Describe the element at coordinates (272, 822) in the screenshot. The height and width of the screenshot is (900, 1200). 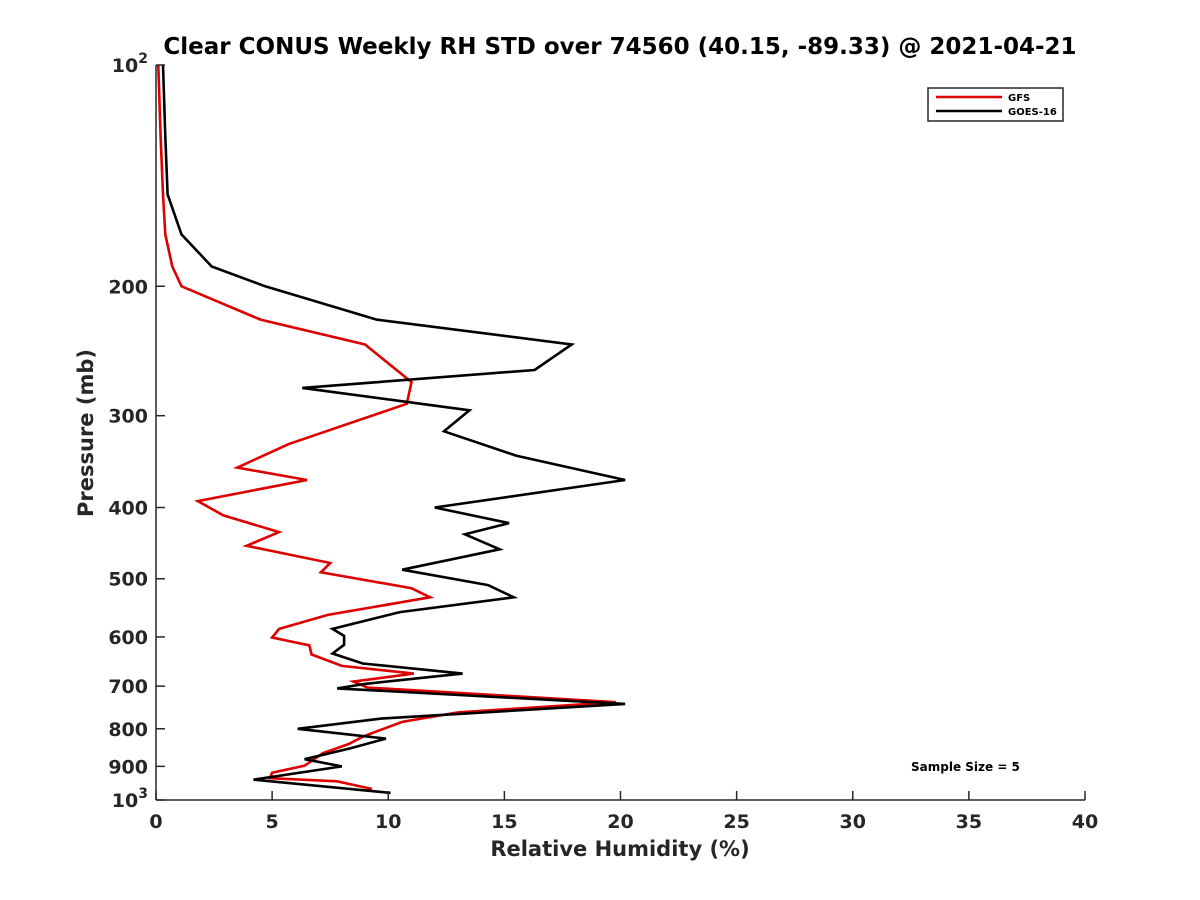
I see `x-tick-label: 5` at that location.